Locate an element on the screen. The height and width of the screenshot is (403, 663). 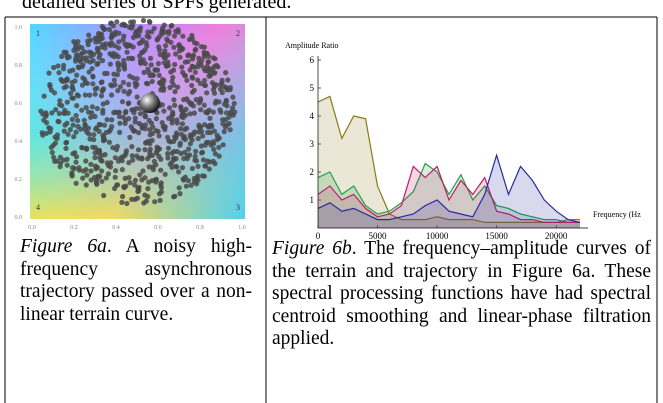
y-tick-label: 0.6 is located at coordinates (19, 104).